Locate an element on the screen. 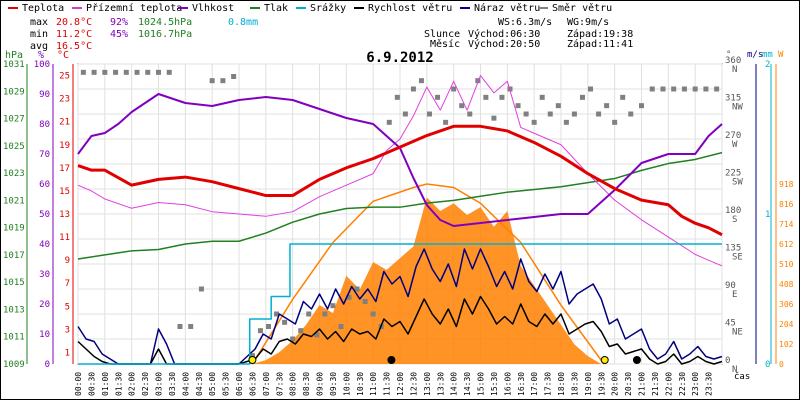 The height and width of the screenshot is (404, 800). time-tick-label: 09:30 is located at coordinates (333, 384).